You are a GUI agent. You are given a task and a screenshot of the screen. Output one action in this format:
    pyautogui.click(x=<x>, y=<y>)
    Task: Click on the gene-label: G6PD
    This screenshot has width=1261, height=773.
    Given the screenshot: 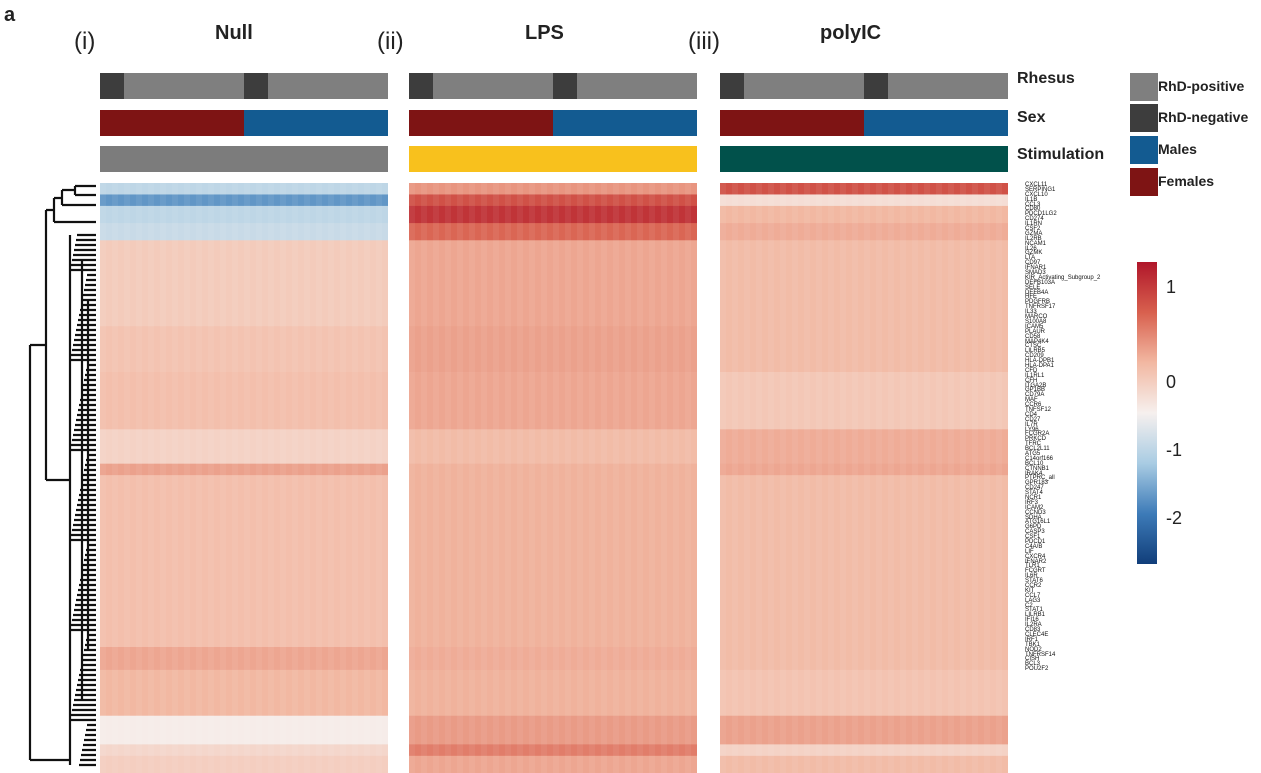 What is the action you would take?
    pyautogui.click(x=1033, y=527)
    